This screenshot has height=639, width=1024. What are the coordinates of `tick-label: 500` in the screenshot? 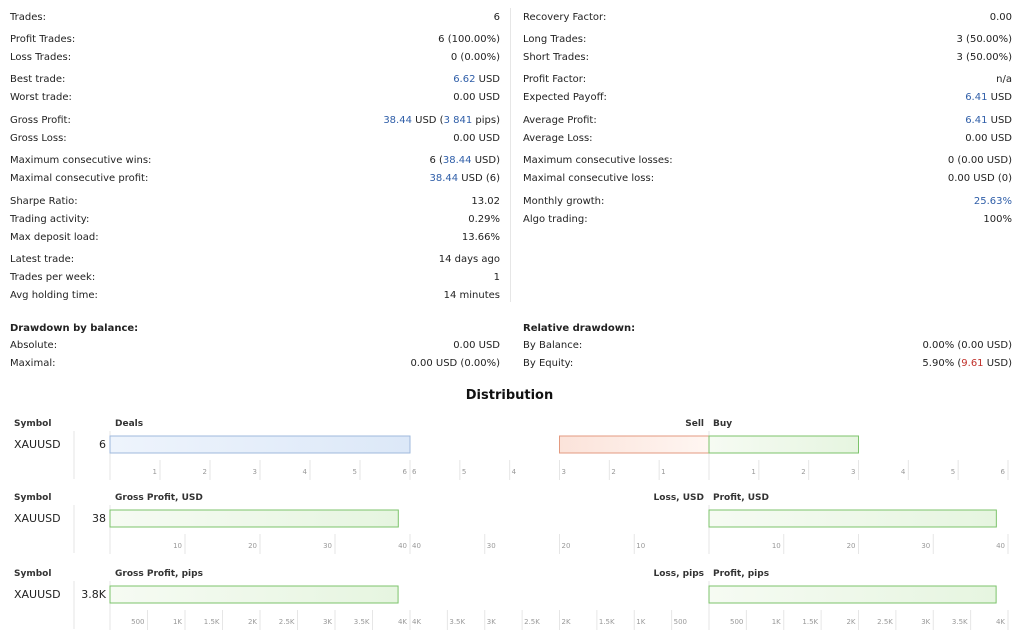 It's located at (680, 622).